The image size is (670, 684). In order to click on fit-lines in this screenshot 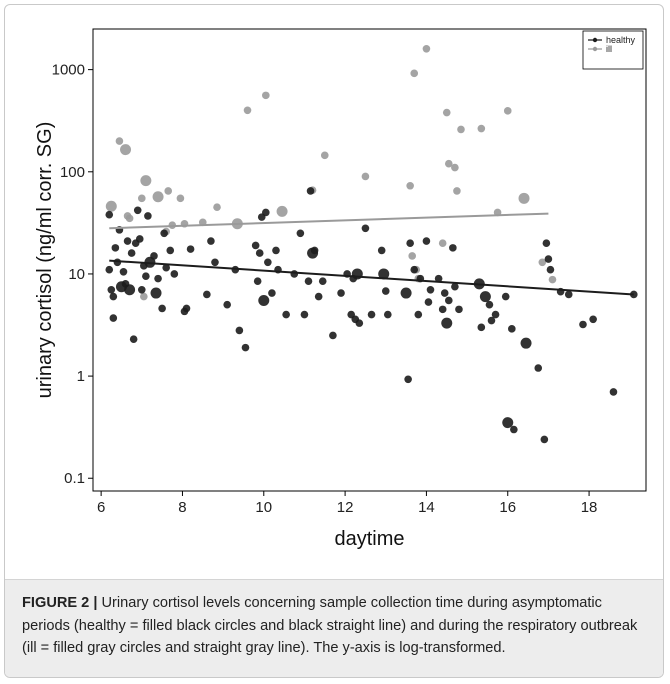, I will do `click(371, 254)`.